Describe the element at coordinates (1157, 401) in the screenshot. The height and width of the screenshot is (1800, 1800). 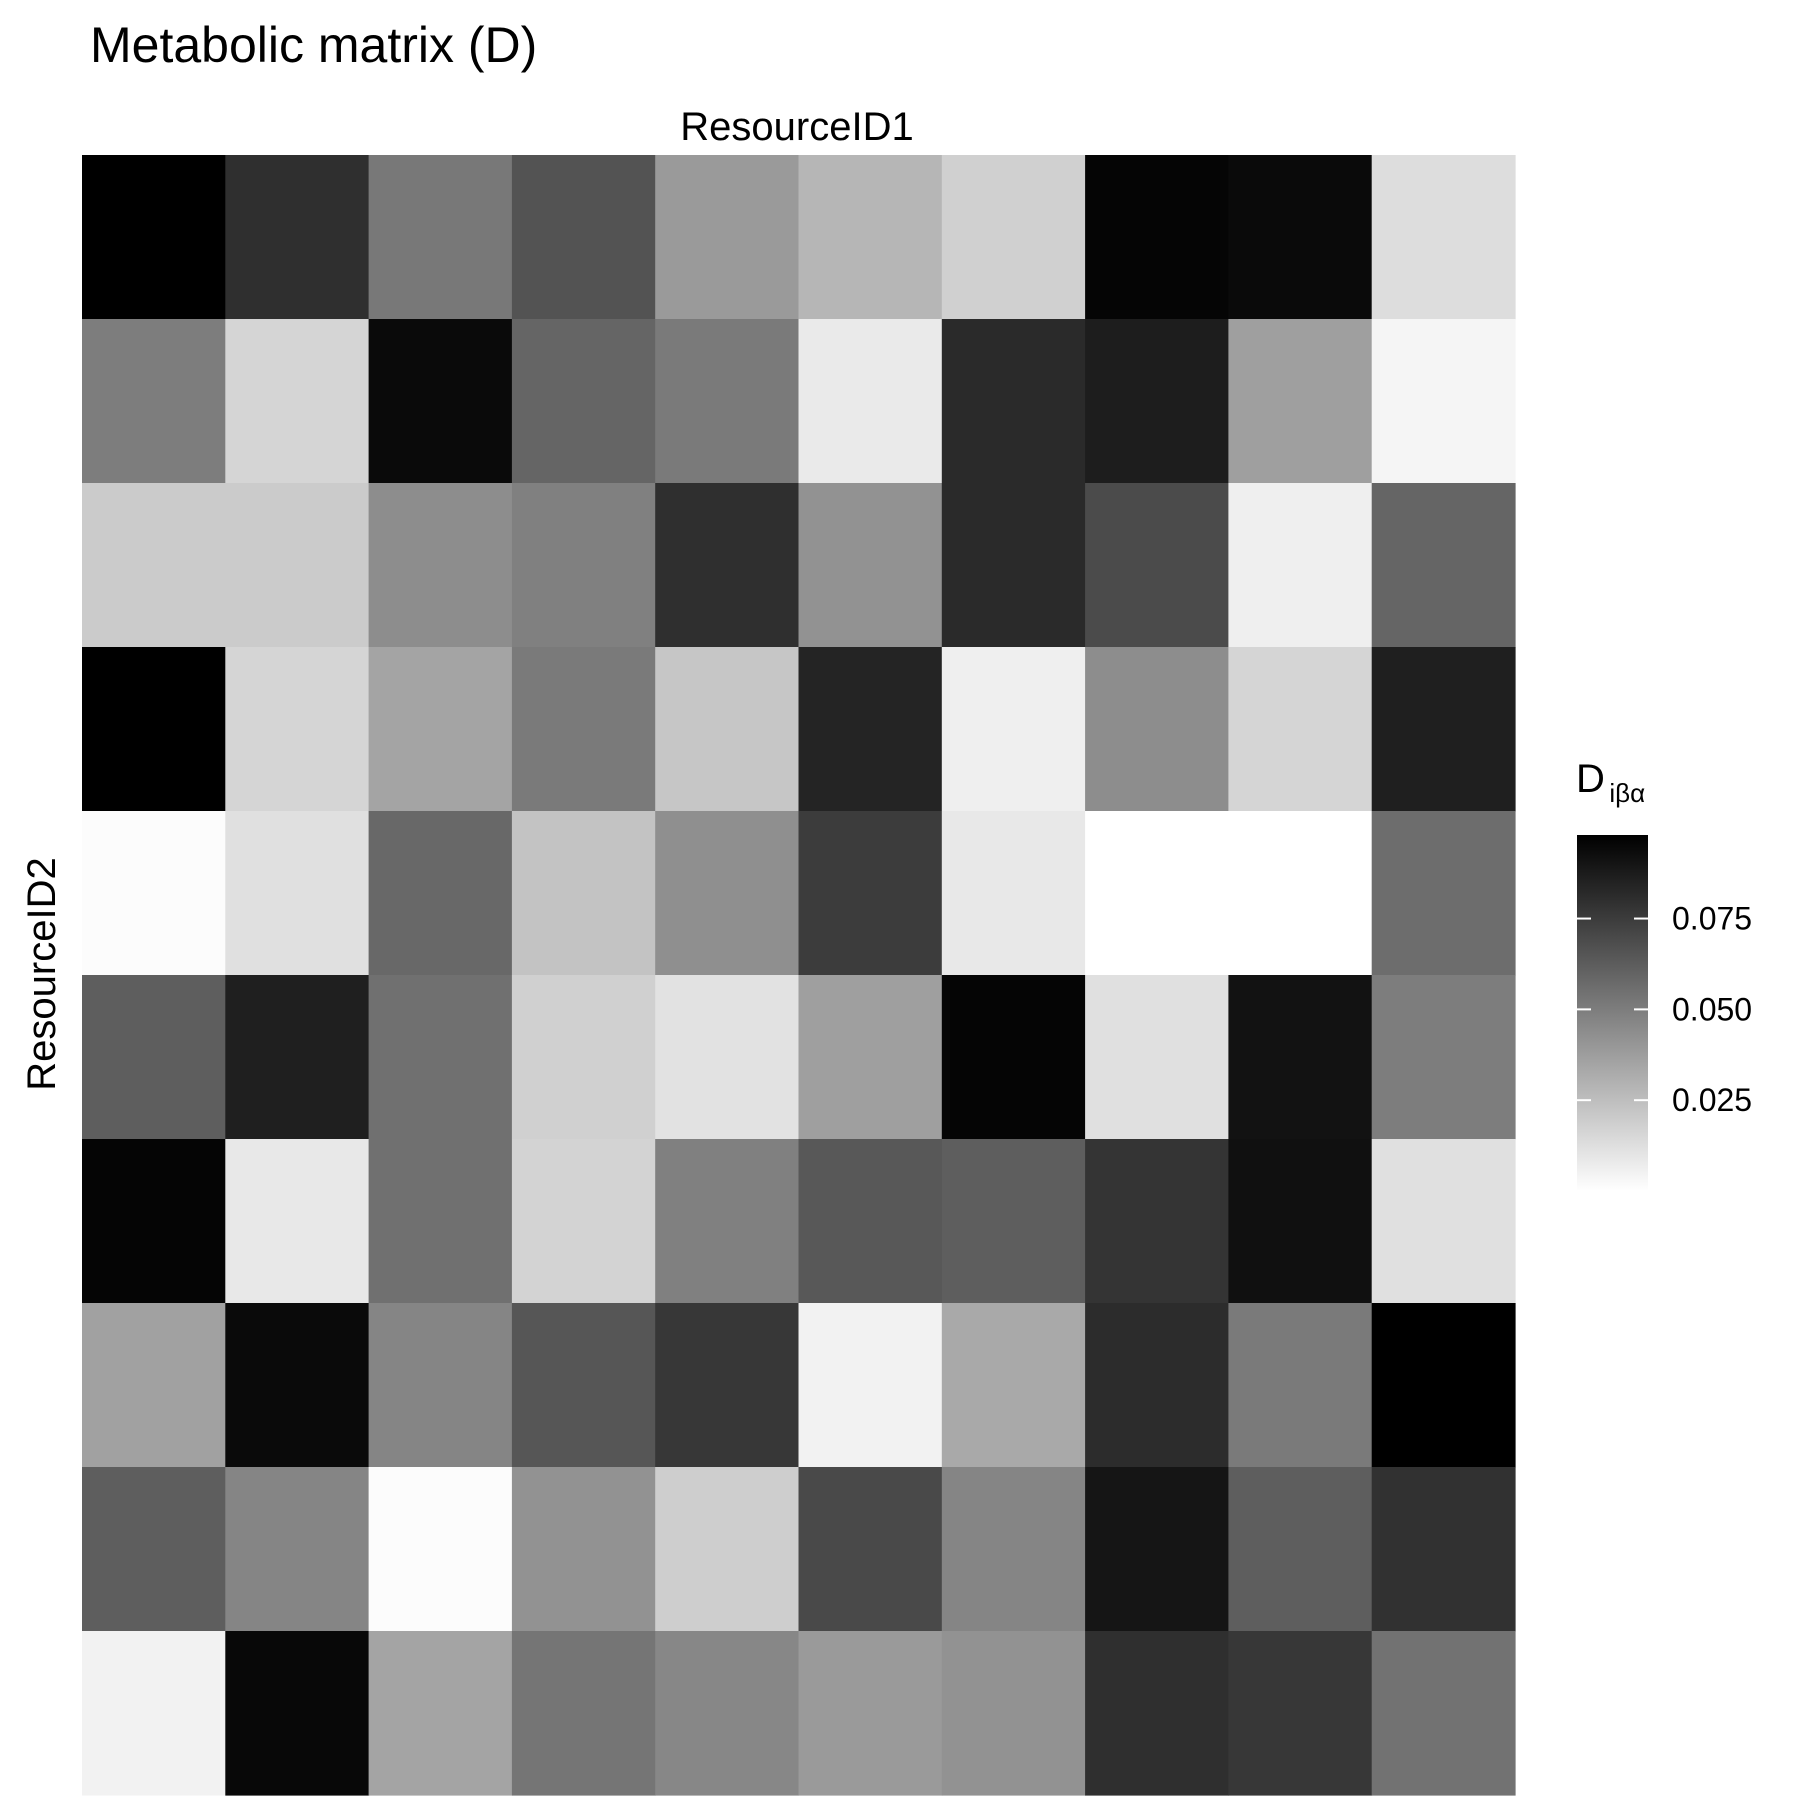
I see `heatmap-cell-r2-c8` at that location.